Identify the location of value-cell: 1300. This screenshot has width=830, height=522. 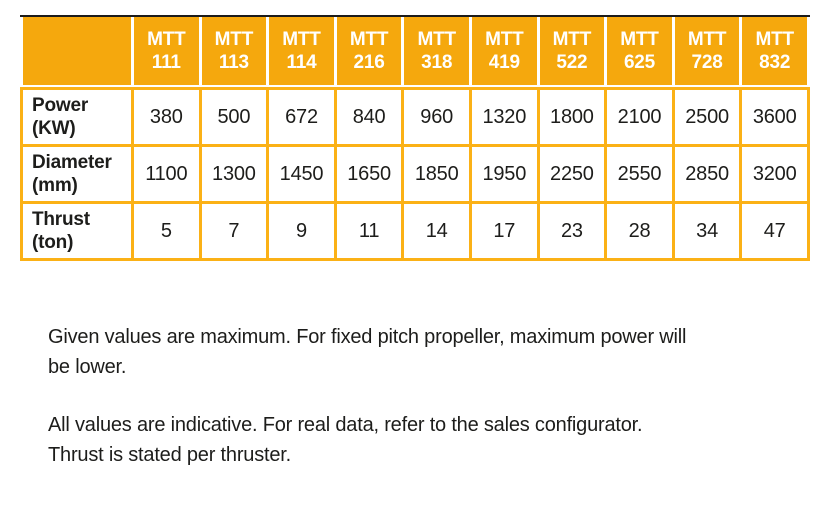
(234, 174).